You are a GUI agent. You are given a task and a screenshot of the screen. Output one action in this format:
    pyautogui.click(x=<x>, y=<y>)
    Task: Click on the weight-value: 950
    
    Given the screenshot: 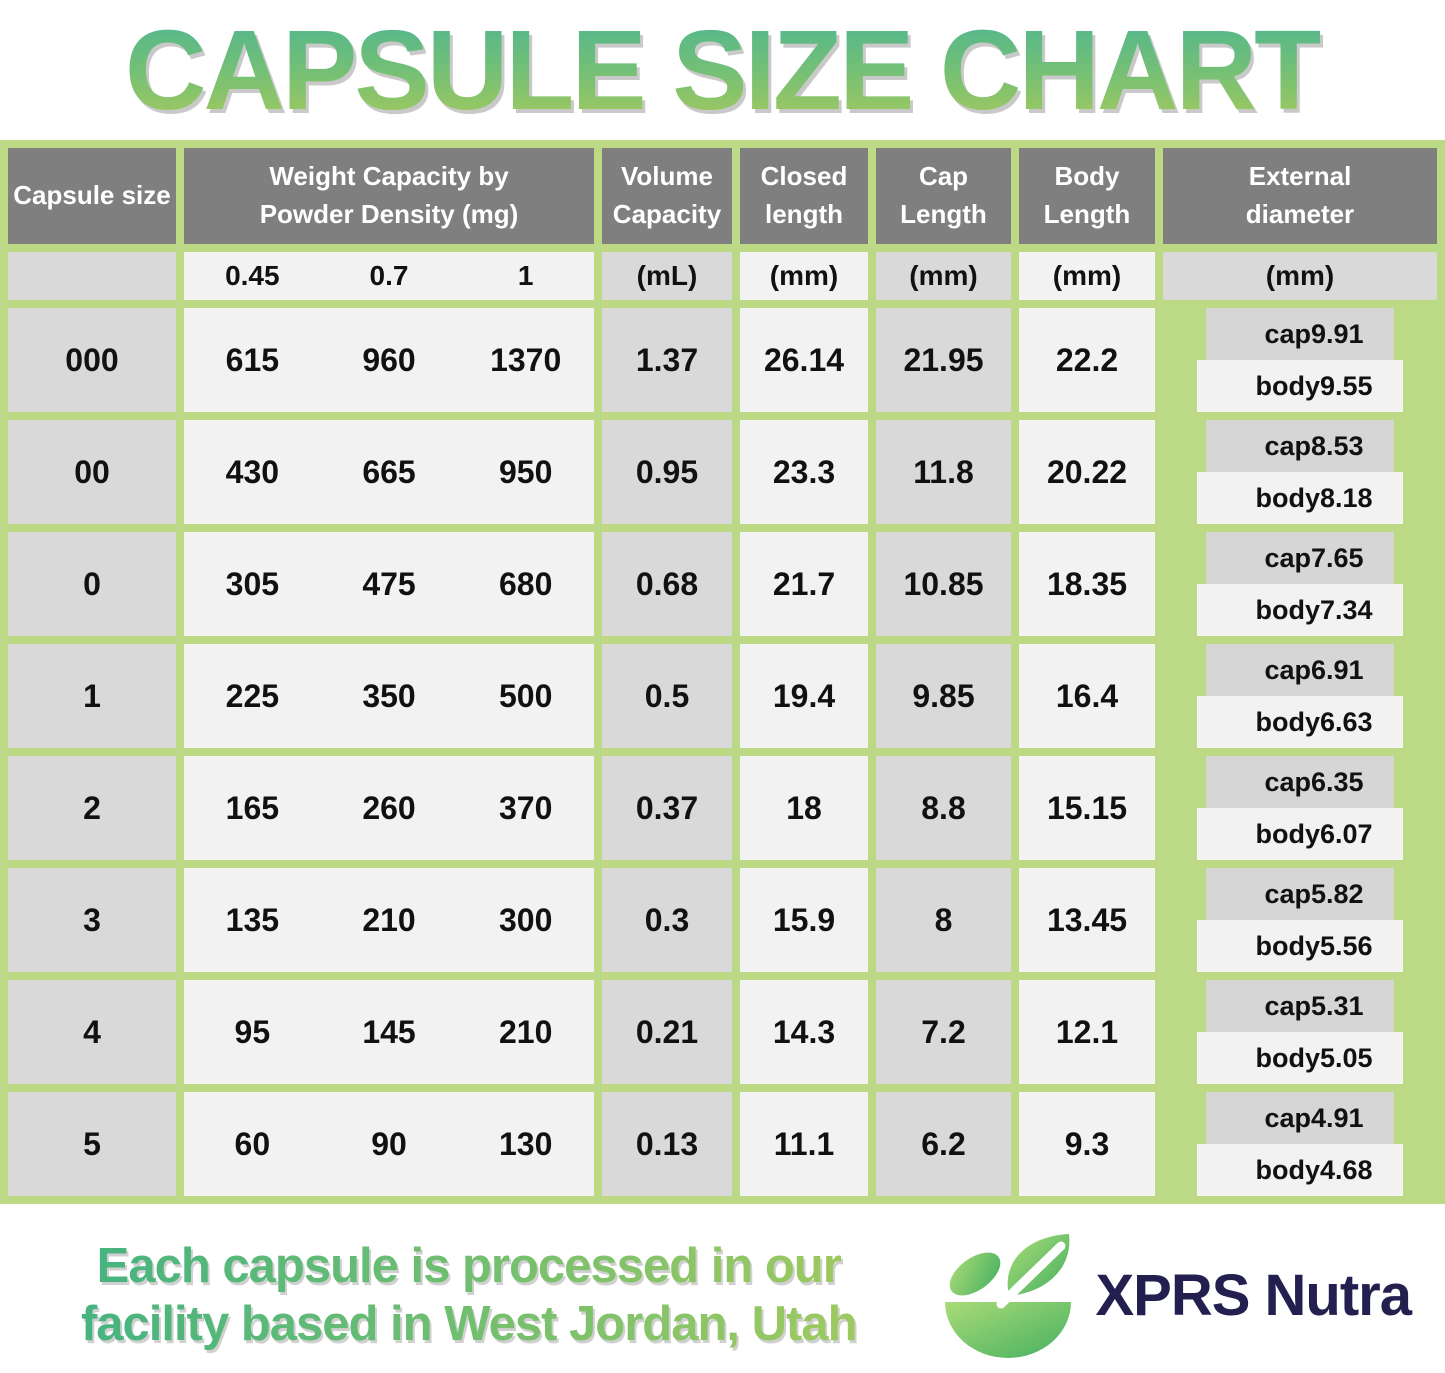 What is the action you would take?
    pyautogui.click(x=525, y=471)
    